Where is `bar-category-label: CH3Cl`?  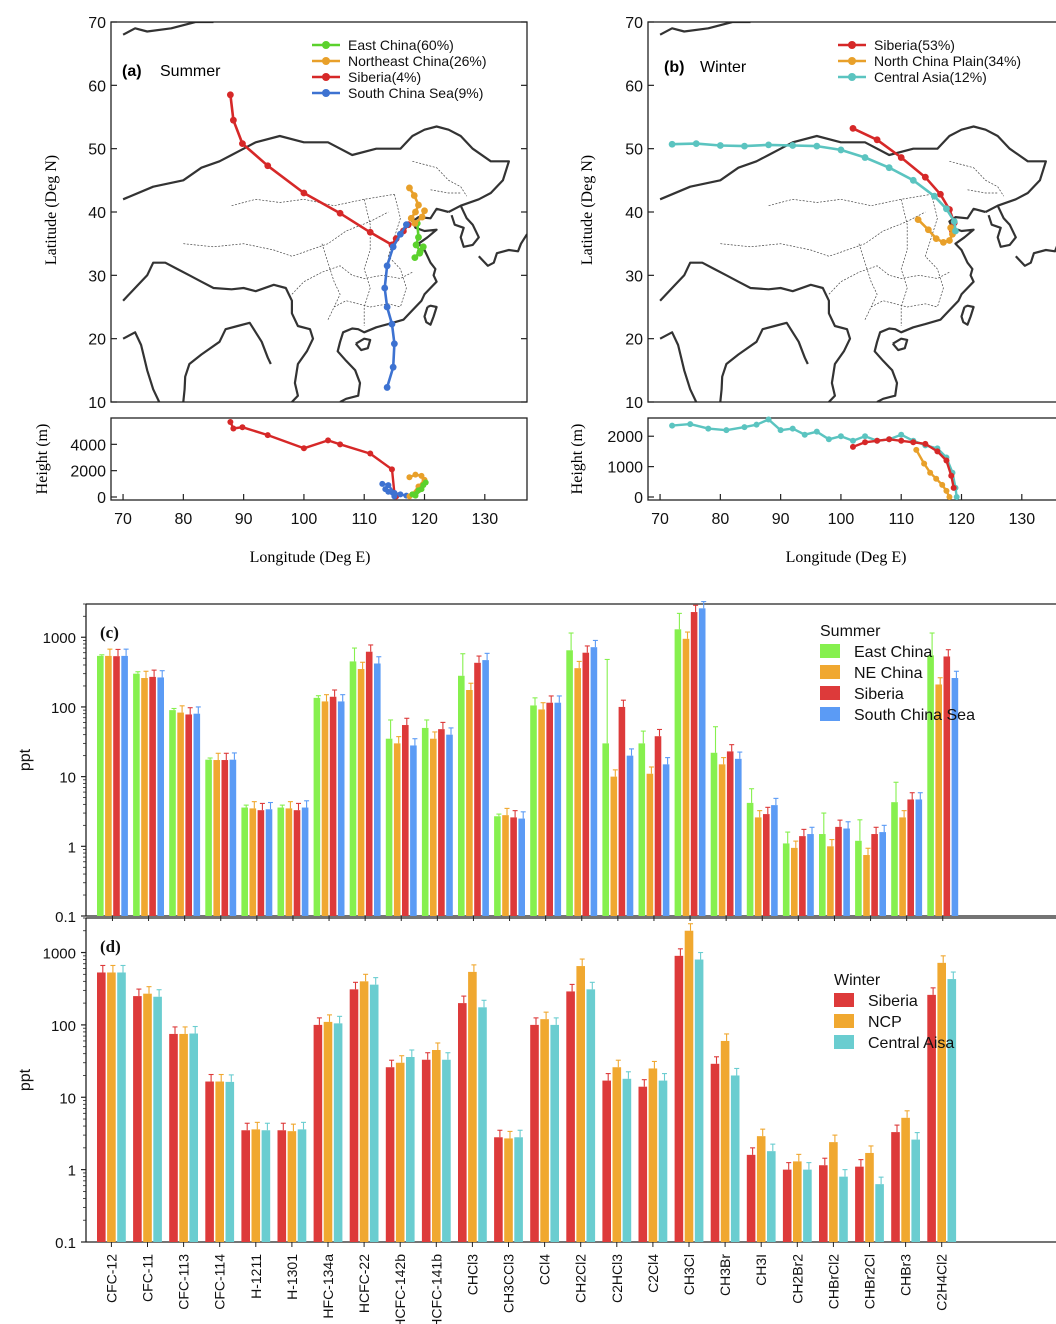
bar-category-label: CH3Cl is located at coordinates (689, 1274).